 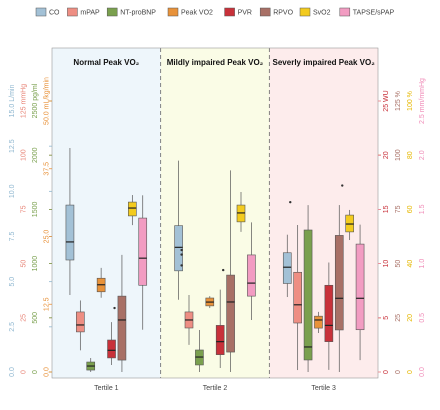 I want to click on axis-tick-label: 1000, so click(x=35, y=264).